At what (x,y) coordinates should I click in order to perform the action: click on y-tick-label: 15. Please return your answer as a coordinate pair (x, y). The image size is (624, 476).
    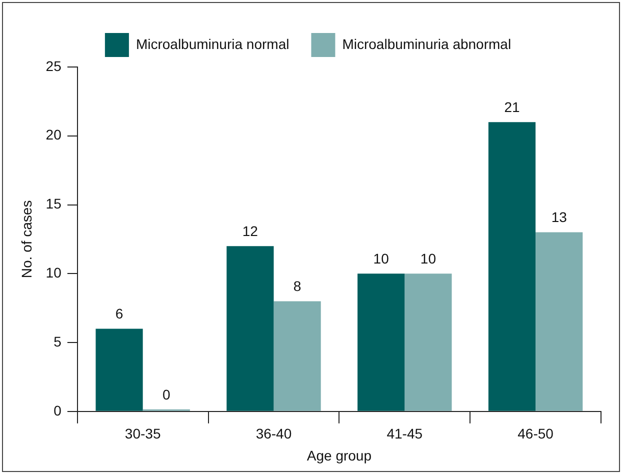
    Looking at the image, I should click on (54, 204).